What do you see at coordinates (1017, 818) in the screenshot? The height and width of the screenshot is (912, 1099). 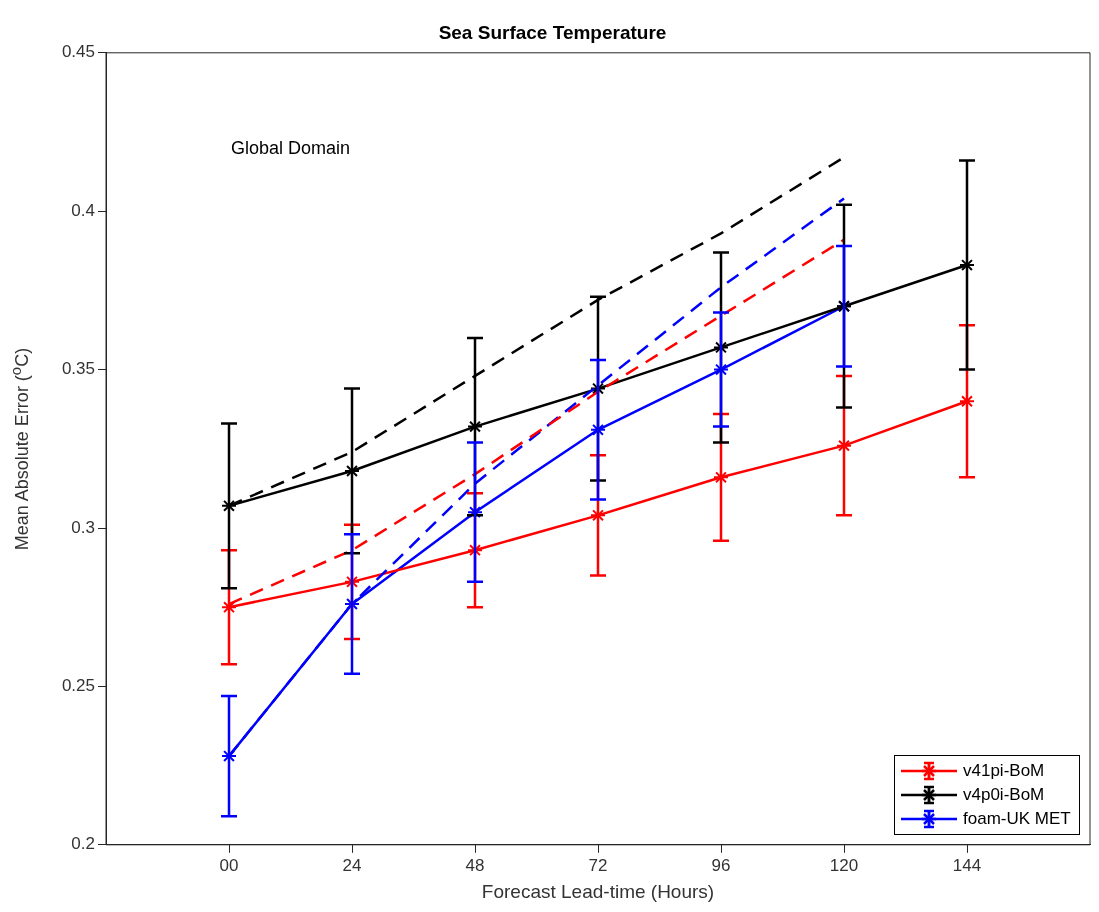 I see `legend-label: foam-UK MET` at bounding box center [1017, 818].